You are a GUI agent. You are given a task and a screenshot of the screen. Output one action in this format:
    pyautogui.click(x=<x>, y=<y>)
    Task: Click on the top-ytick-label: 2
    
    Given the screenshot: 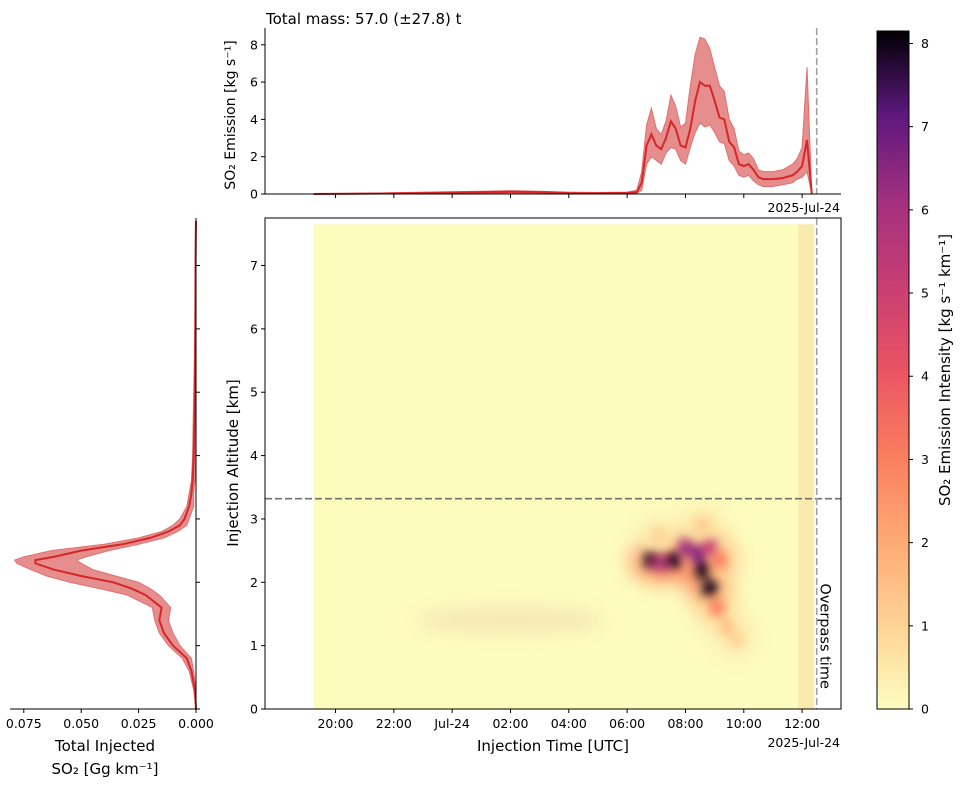 What is the action you would take?
    pyautogui.click(x=254, y=156)
    